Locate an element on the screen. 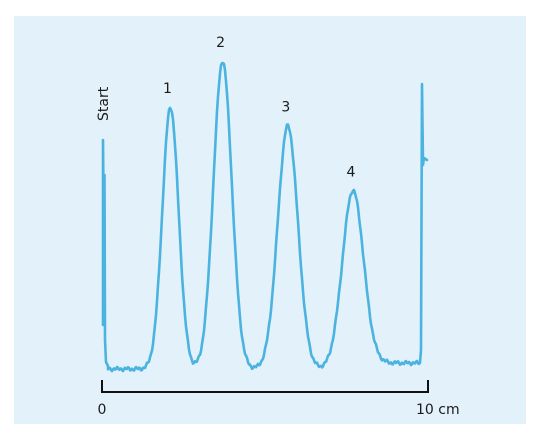 This screenshot has width=540, height=436. start-label: Start is located at coordinates (104, 103).